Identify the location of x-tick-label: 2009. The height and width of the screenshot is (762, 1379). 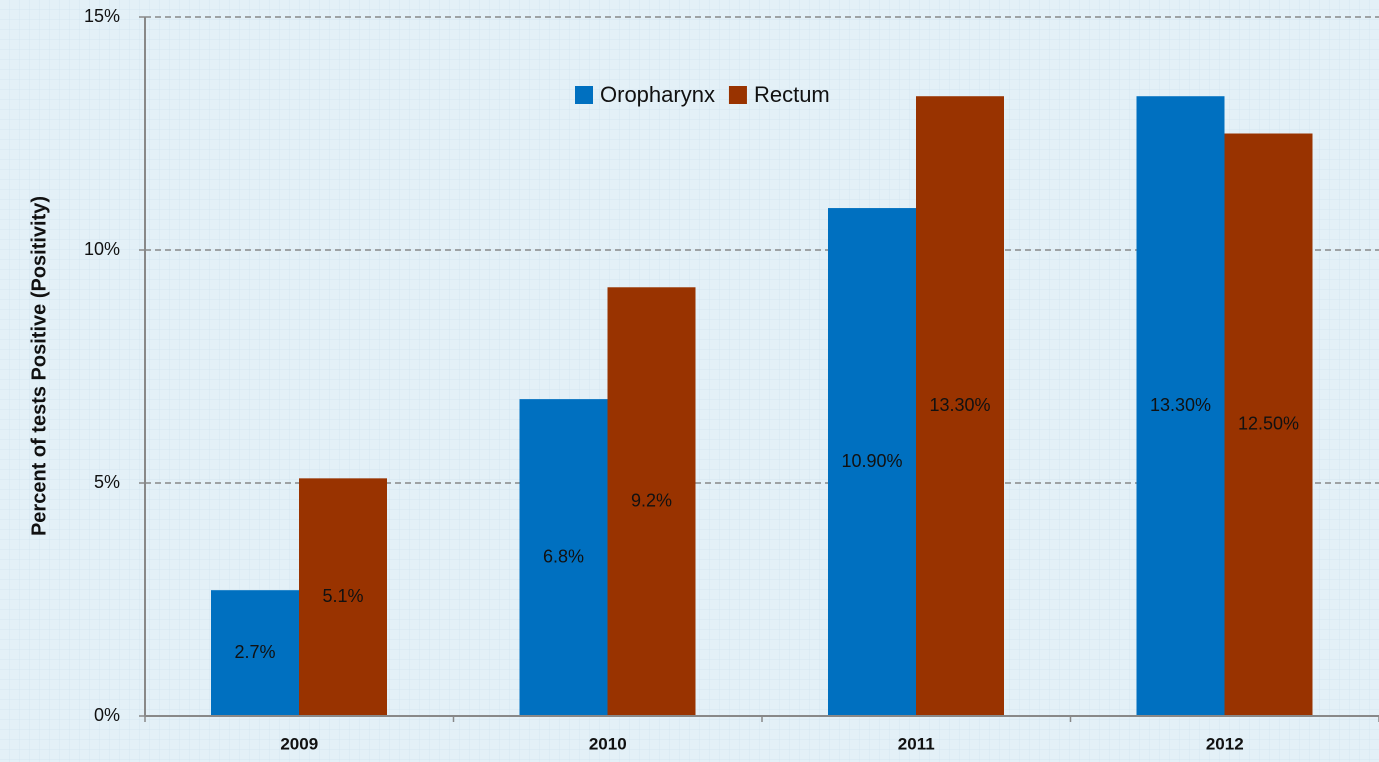
(299, 743).